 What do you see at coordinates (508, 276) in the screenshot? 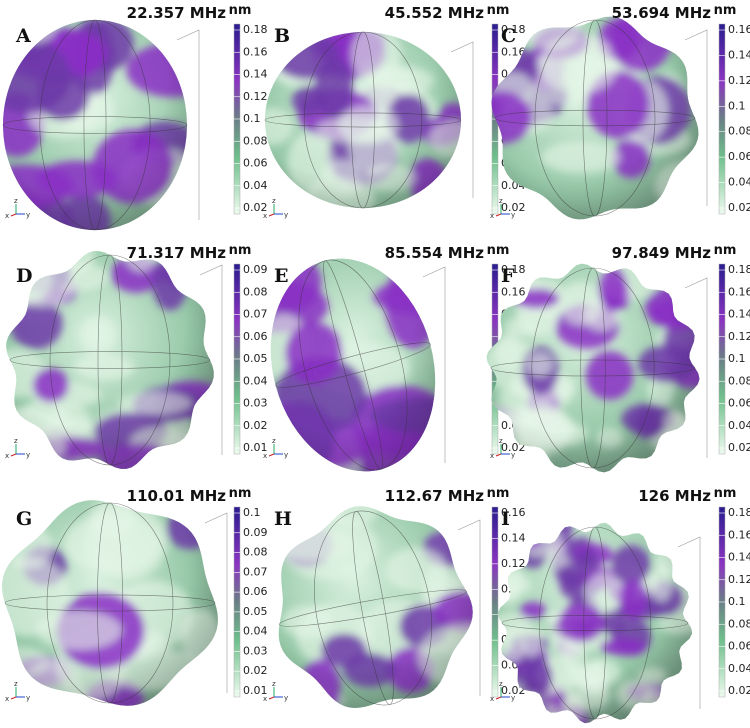
I see `panel-letter: F` at bounding box center [508, 276].